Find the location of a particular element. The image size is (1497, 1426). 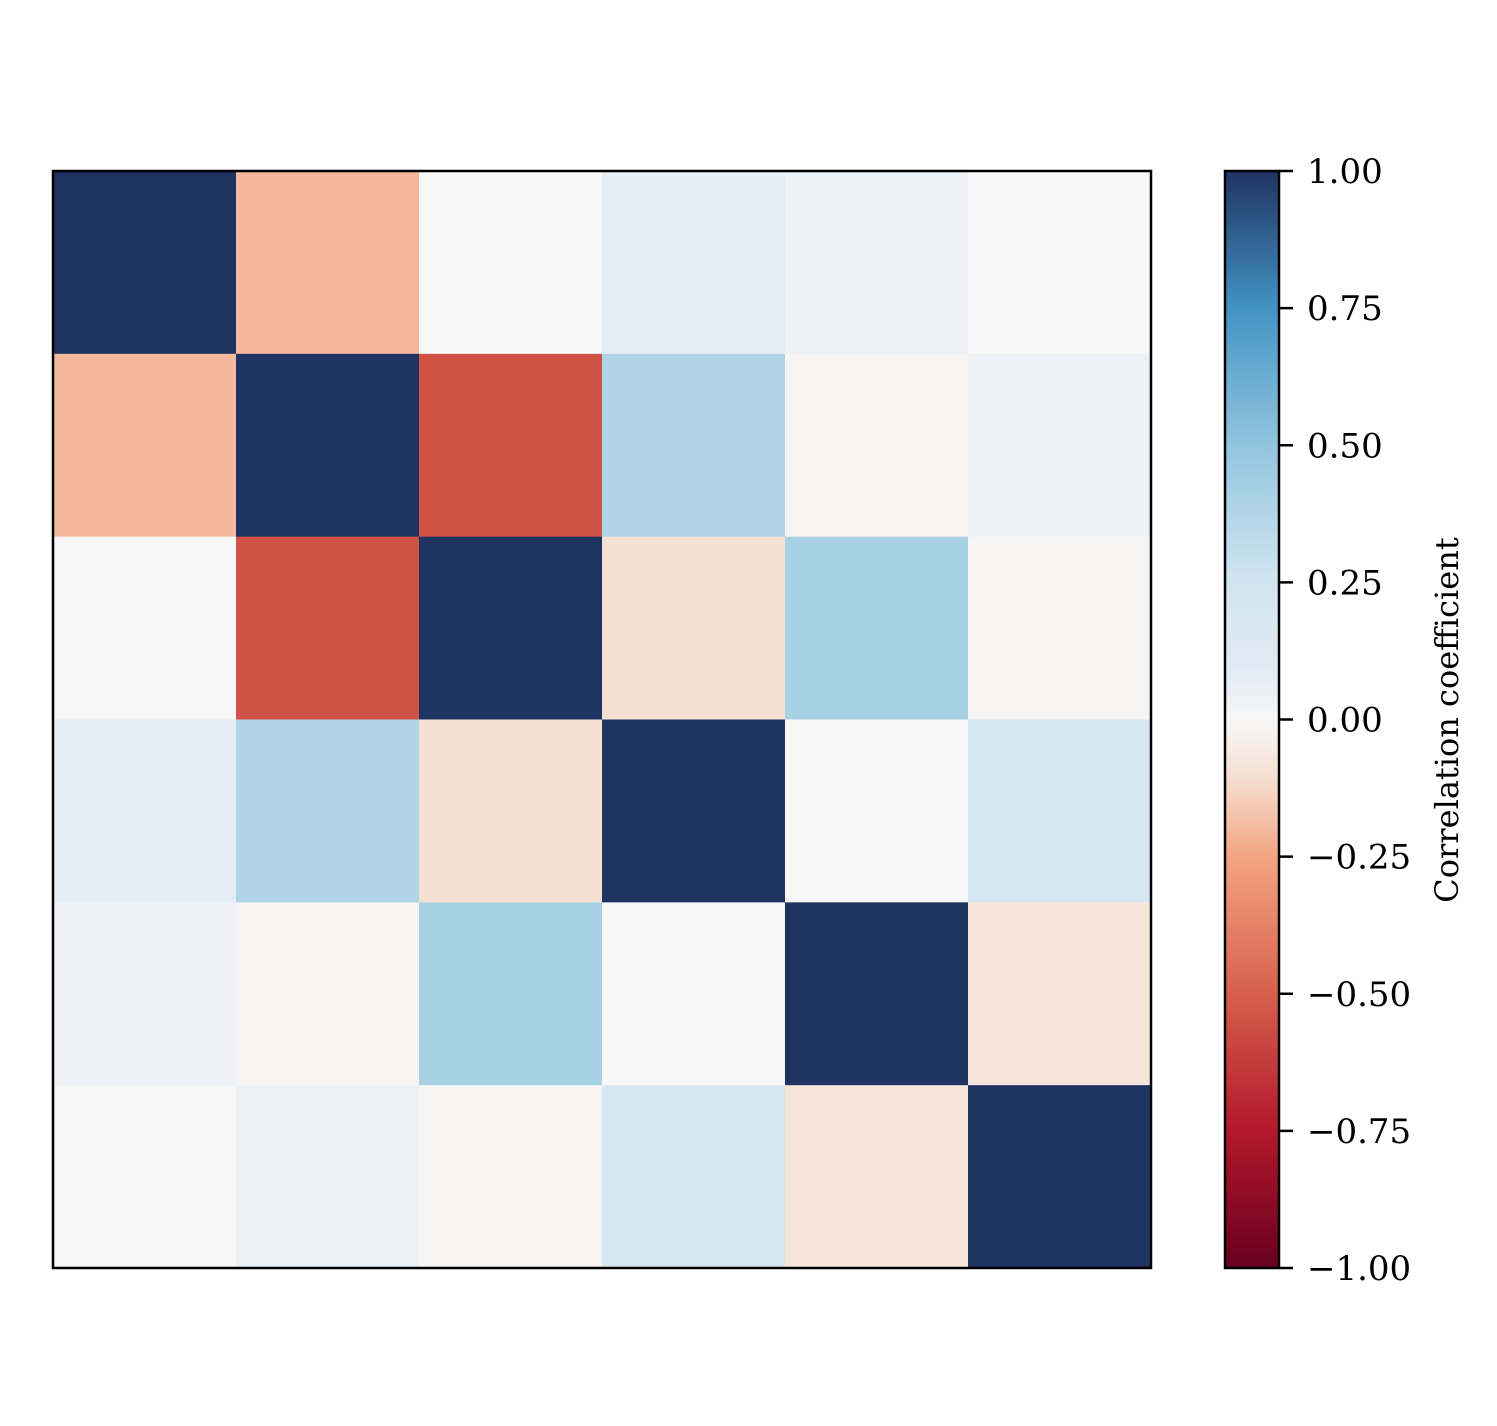

heatmap-cell-r0-c5 is located at coordinates (1060, 263).